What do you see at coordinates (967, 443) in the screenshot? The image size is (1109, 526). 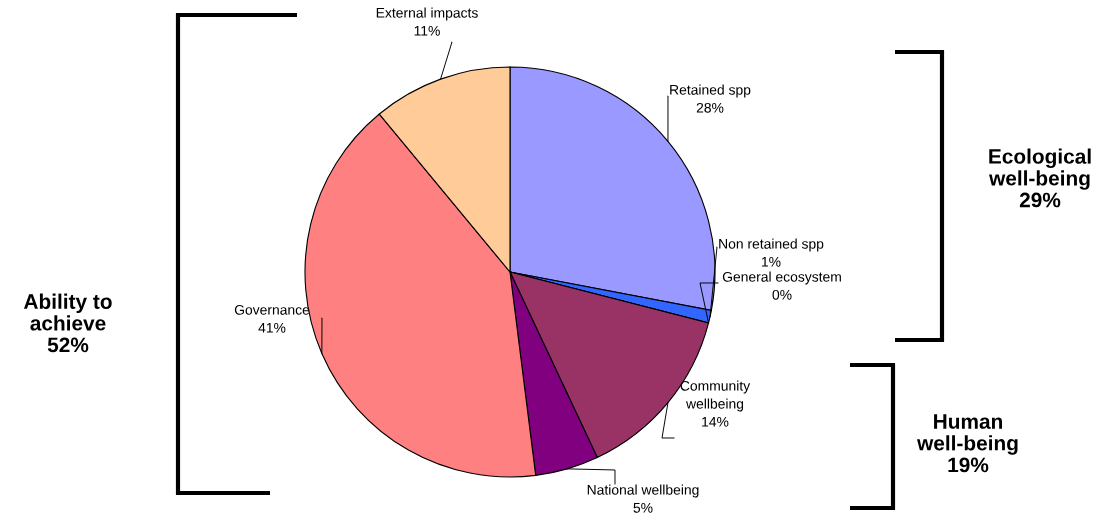 I see `text: Human well-being 19%` at bounding box center [967, 443].